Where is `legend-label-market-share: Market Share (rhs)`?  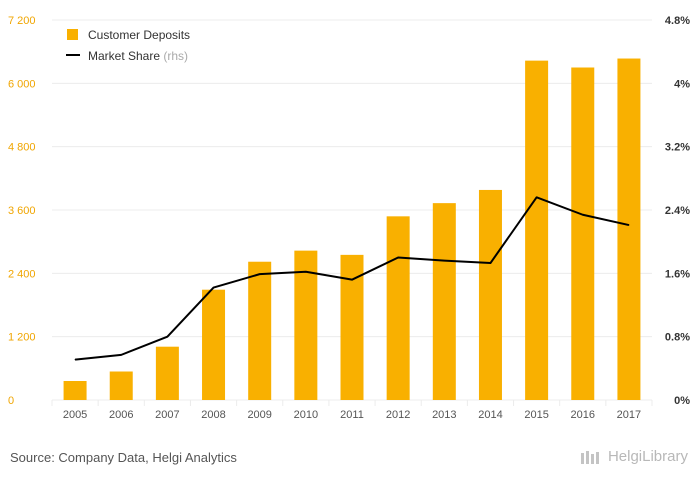
legend-label-market-share: Market Share (rhs) is located at coordinates (138, 56).